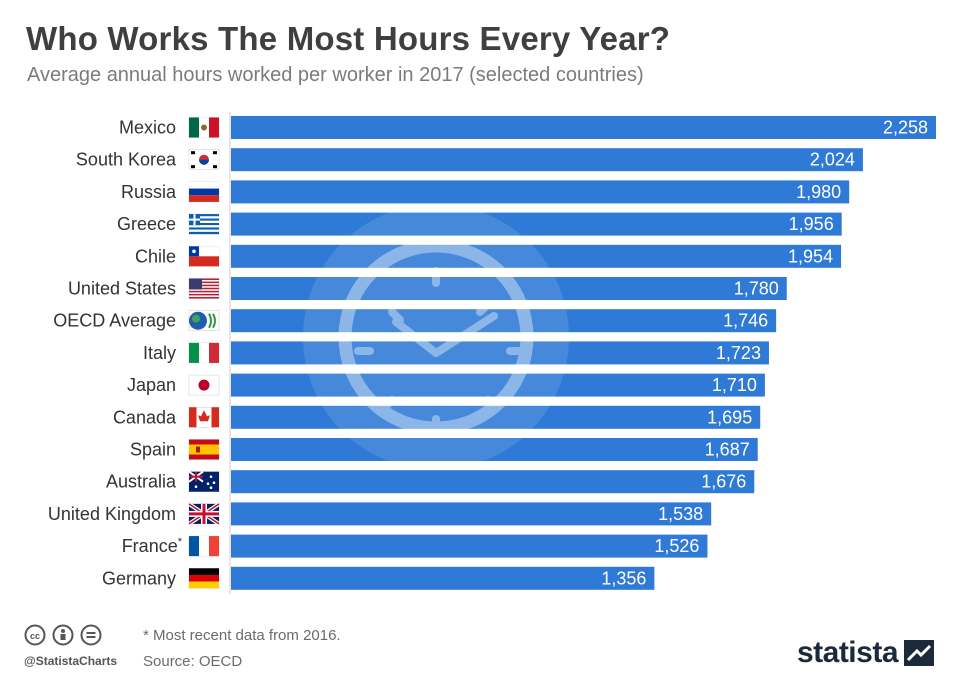 The image size is (960, 684). What do you see at coordinates (139, 578) in the screenshot?
I see `category-label-germany: Germany` at bounding box center [139, 578].